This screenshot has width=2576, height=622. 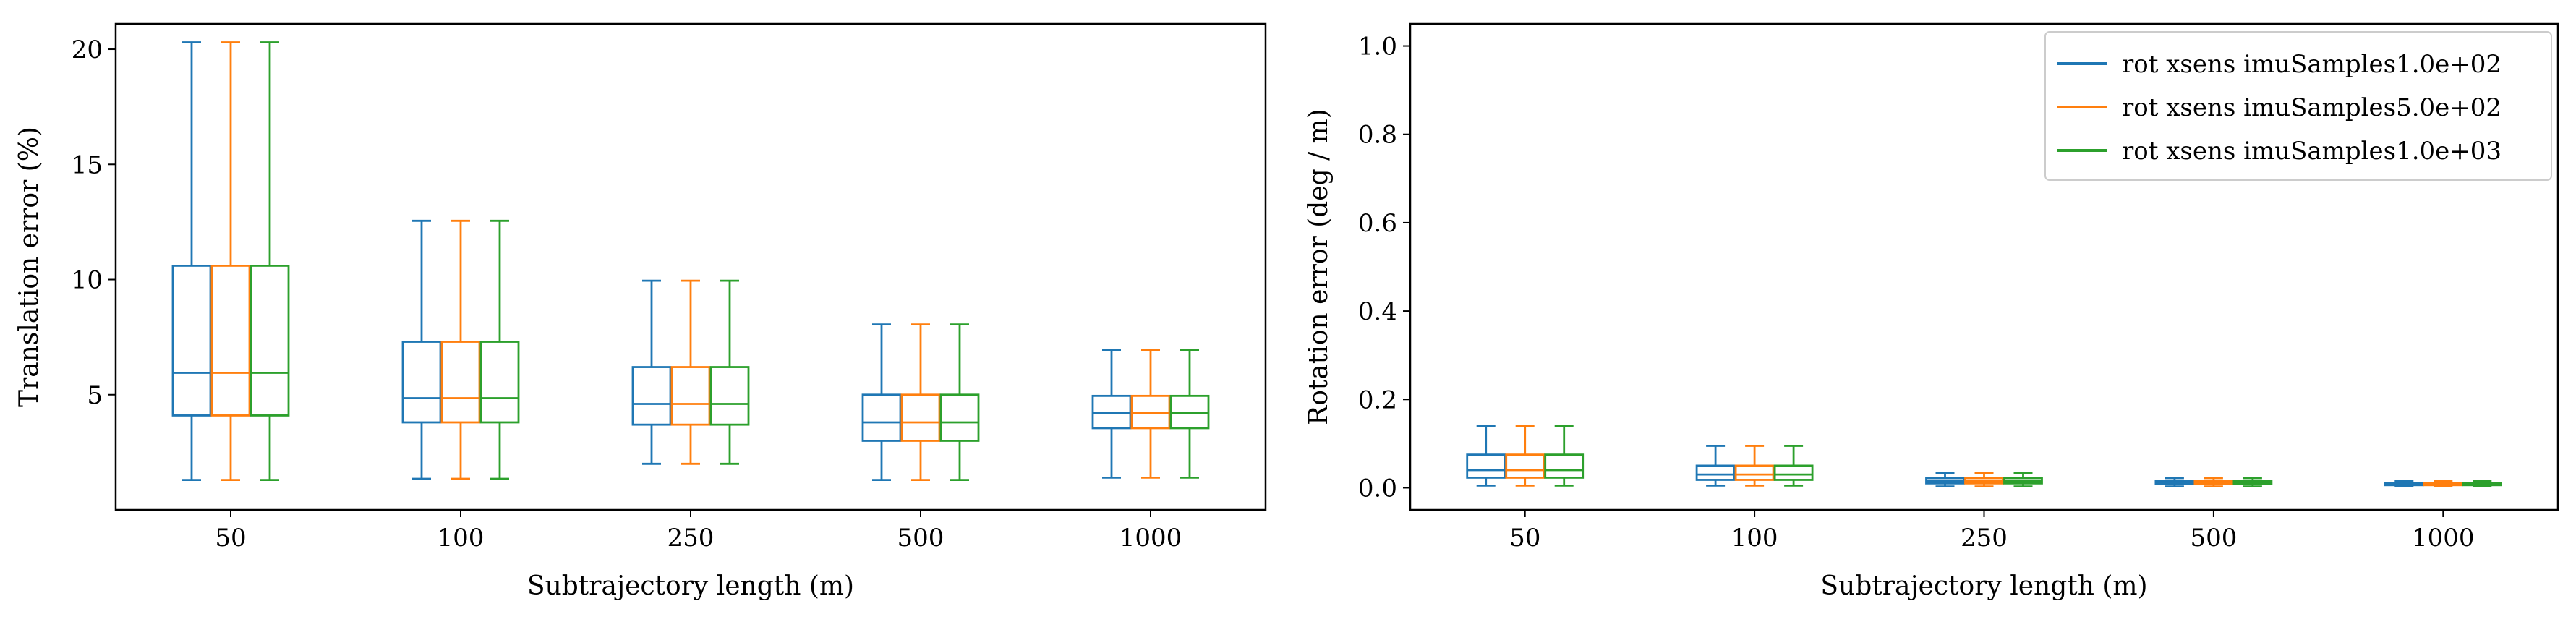 What do you see at coordinates (1377, 399) in the screenshot?
I see `y-tick-label: 0.2` at bounding box center [1377, 399].